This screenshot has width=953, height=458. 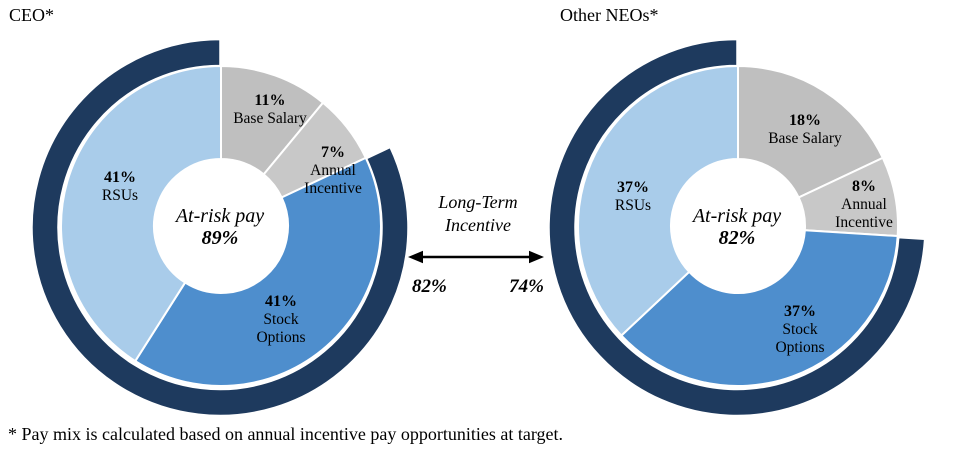 I want to click on chart-title-ceo: CEO*, so click(x=31, y=15).